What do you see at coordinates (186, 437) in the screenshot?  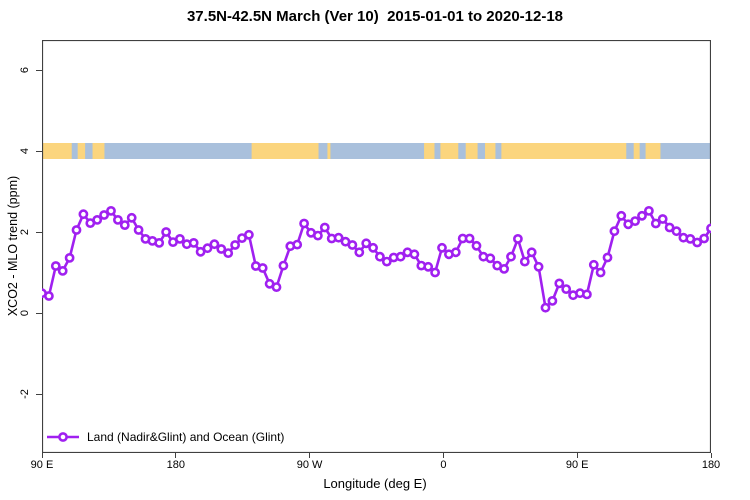 I see `legend-label: Land (Nadir&Glint) and Ocean (Glint)` at bounding box center [186, 437].